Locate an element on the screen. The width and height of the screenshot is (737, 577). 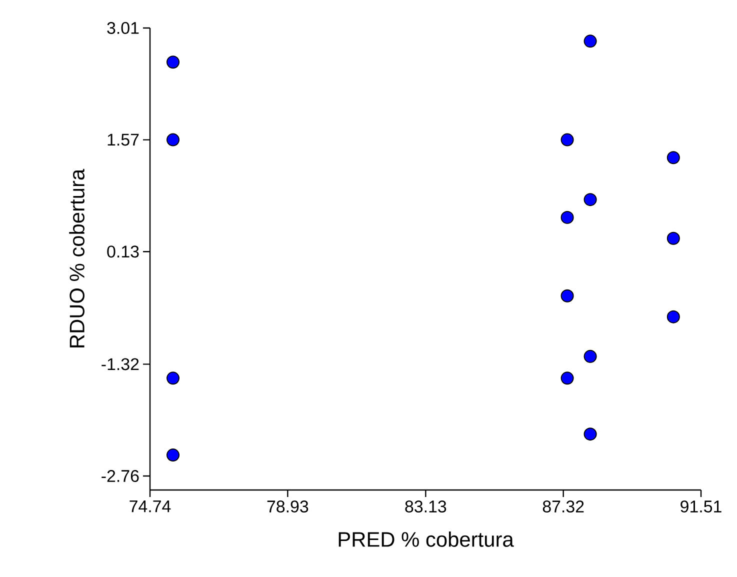
y-tick-label: 1.57 is located at coordinates (123, 140).